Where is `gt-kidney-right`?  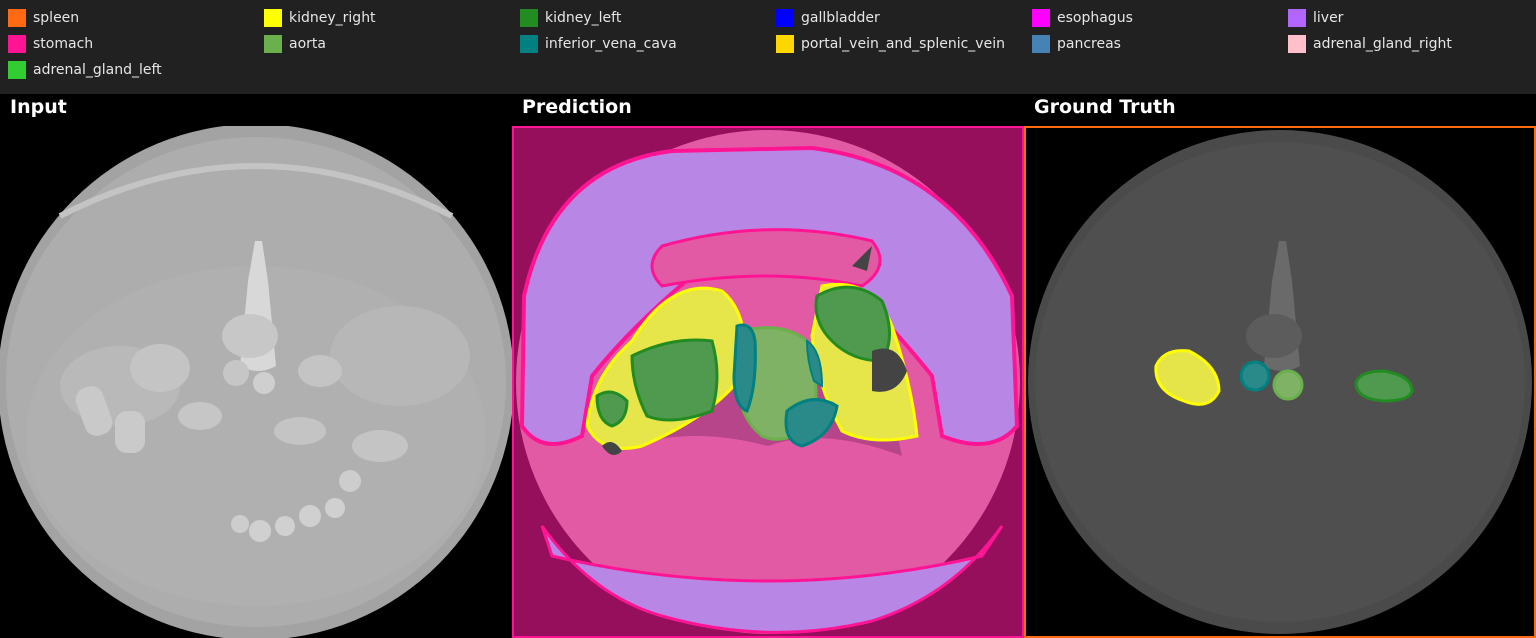
gt-kidney-right is located at coordinates (1187, 377).